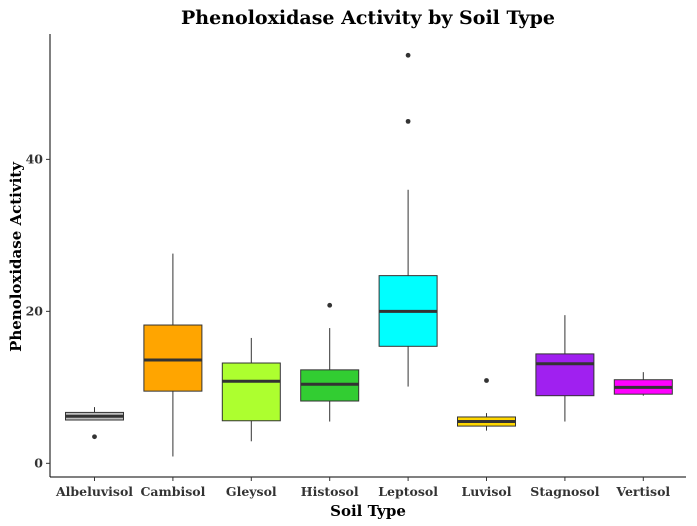  I want to click on x-tick-label: Gleysol, so click(251, 491).